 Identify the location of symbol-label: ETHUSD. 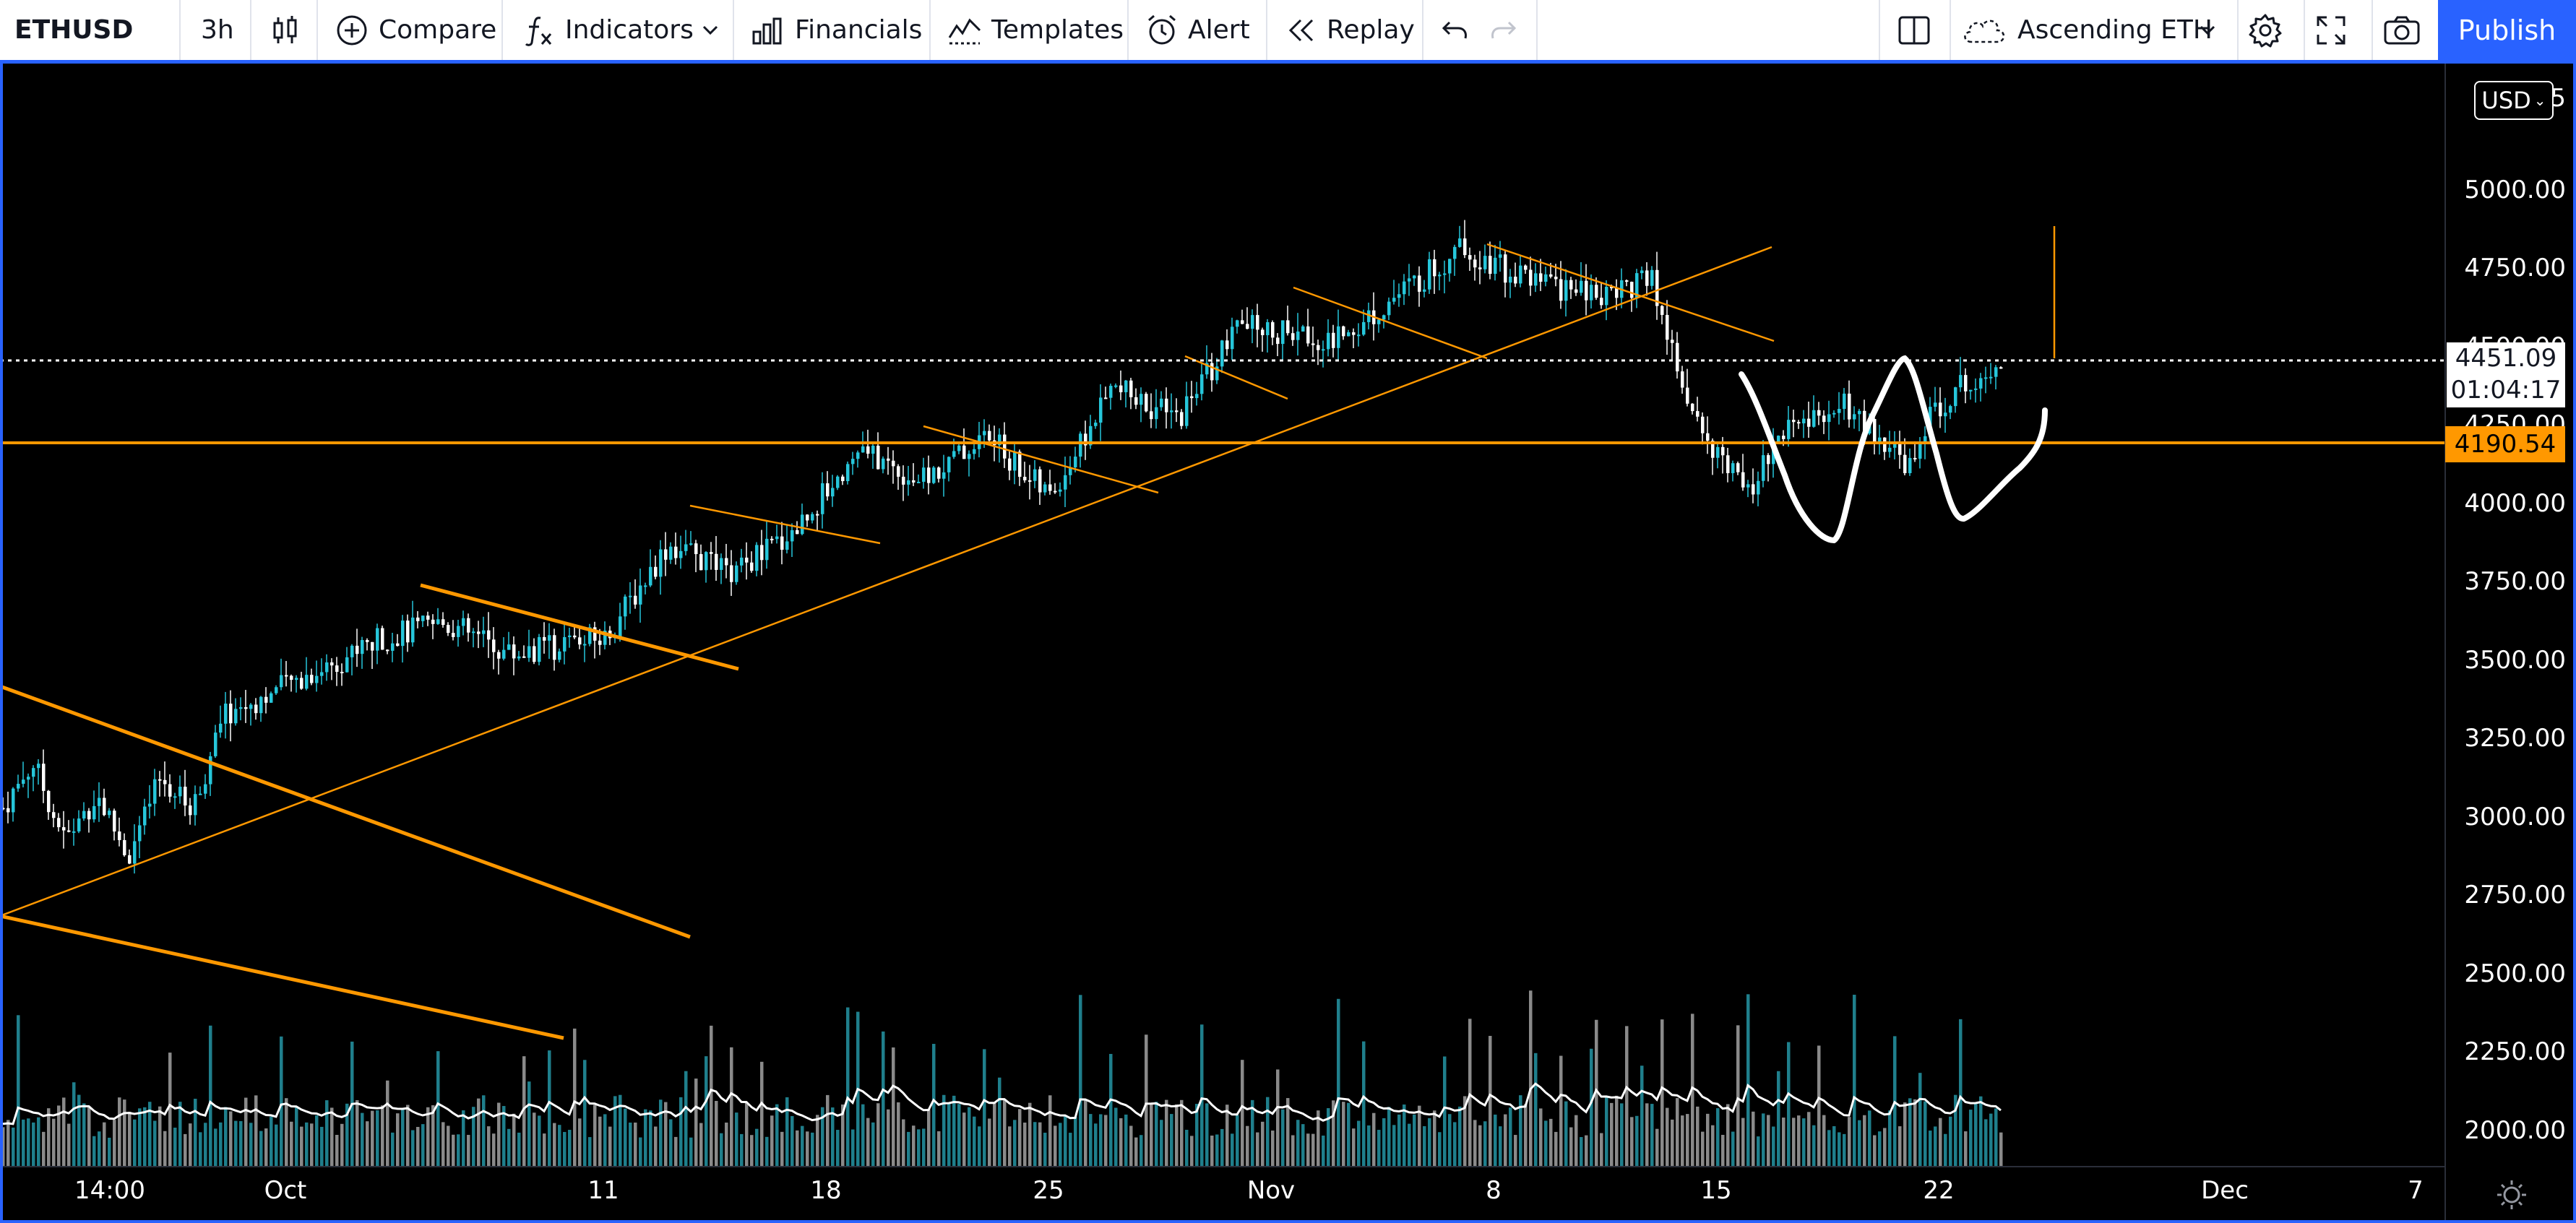
(74, 30).